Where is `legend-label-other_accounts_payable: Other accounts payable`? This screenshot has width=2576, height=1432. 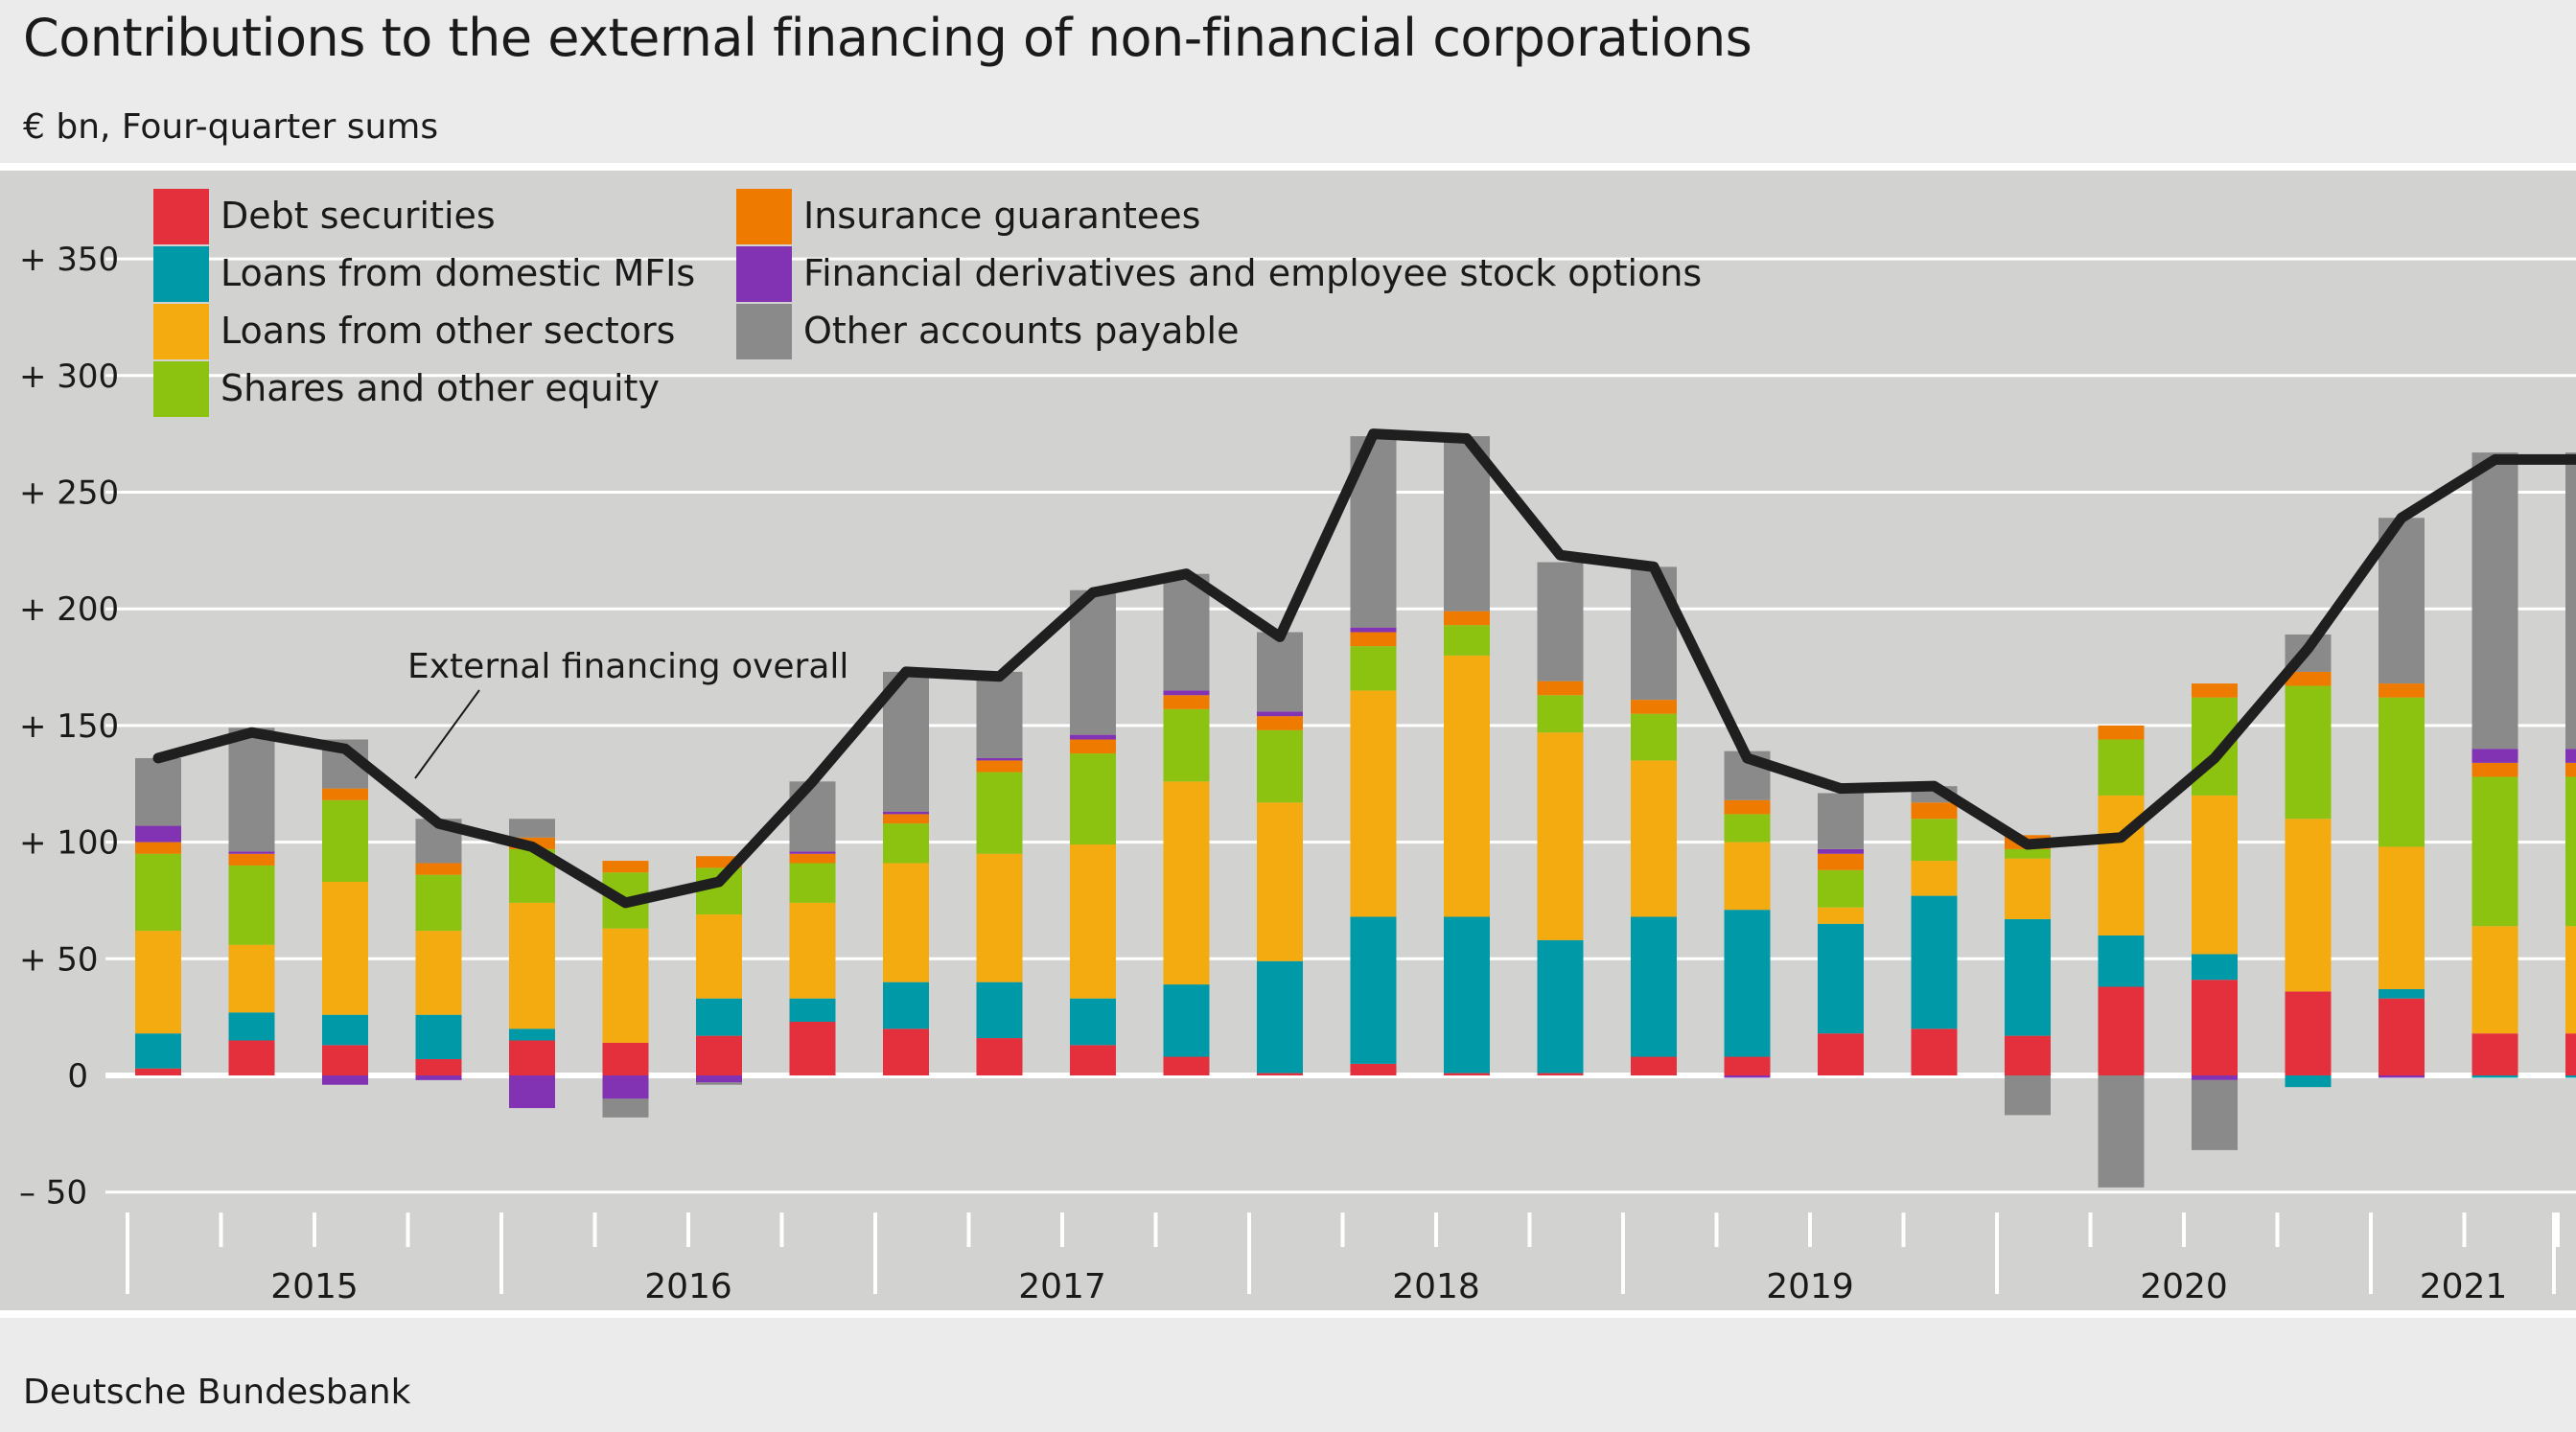
legend-label-other_accounts_payable: Other accounts payable is located at coordinates (1021, 331).